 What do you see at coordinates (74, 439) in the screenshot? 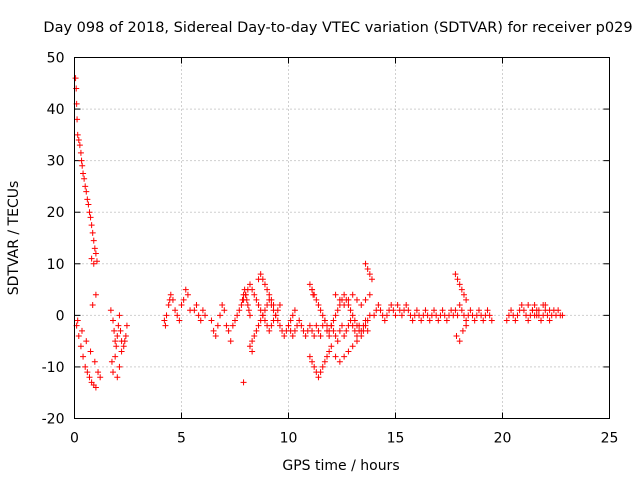
I see `x-tick-label: 0` at bounding box center [74, 439].